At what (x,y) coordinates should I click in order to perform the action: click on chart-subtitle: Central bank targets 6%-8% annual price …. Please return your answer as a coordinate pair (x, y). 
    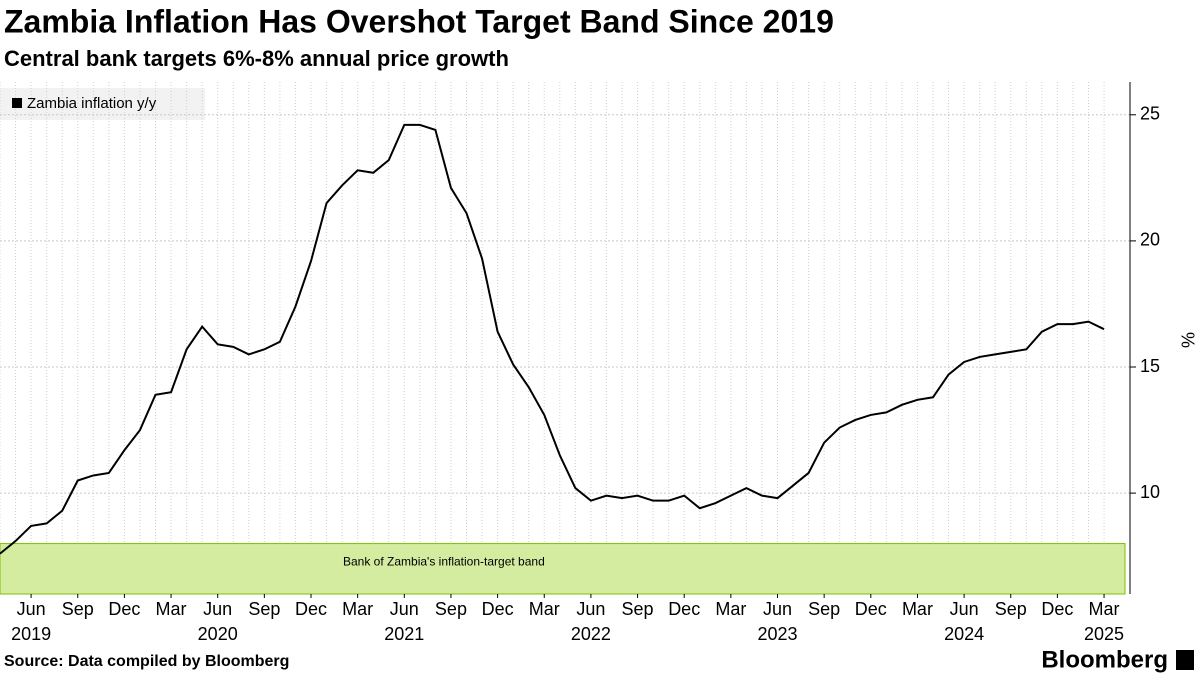
    Looking at the image, I should click on (256, 58).